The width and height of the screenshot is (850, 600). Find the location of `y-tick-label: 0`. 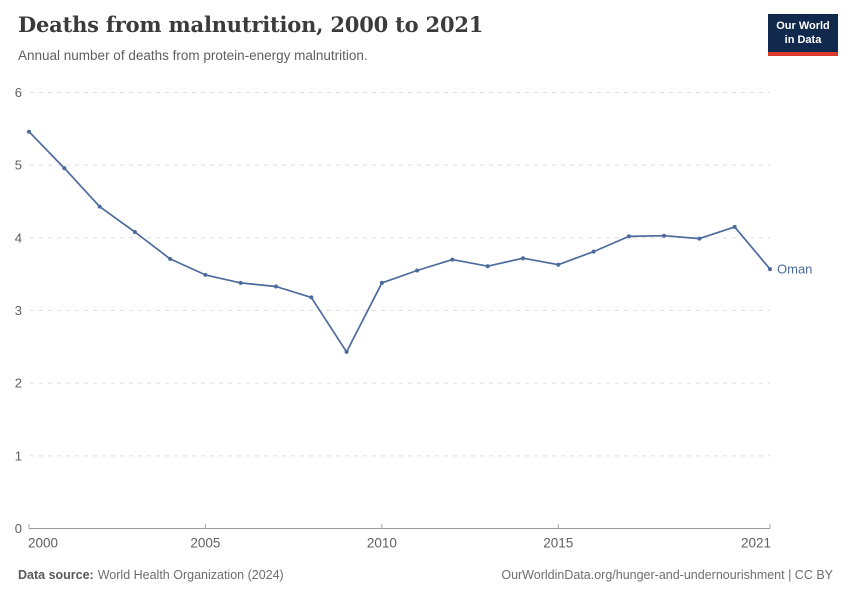

y-tick-label: 0 is located at coordinates (18, 528).